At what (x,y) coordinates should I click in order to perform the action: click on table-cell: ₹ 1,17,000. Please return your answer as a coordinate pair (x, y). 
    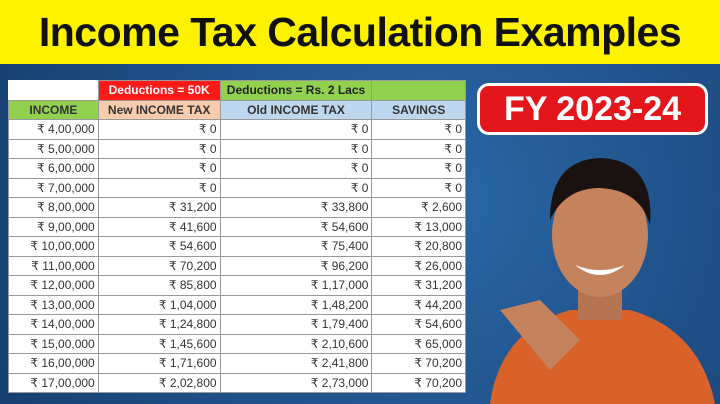
    Looking at the image, I should click on (296, 285).